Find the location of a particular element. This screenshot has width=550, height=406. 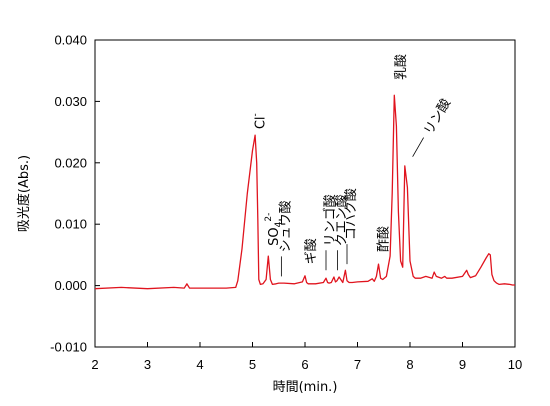

peak-label-sup: 2- is located at coordinates (268, 217).